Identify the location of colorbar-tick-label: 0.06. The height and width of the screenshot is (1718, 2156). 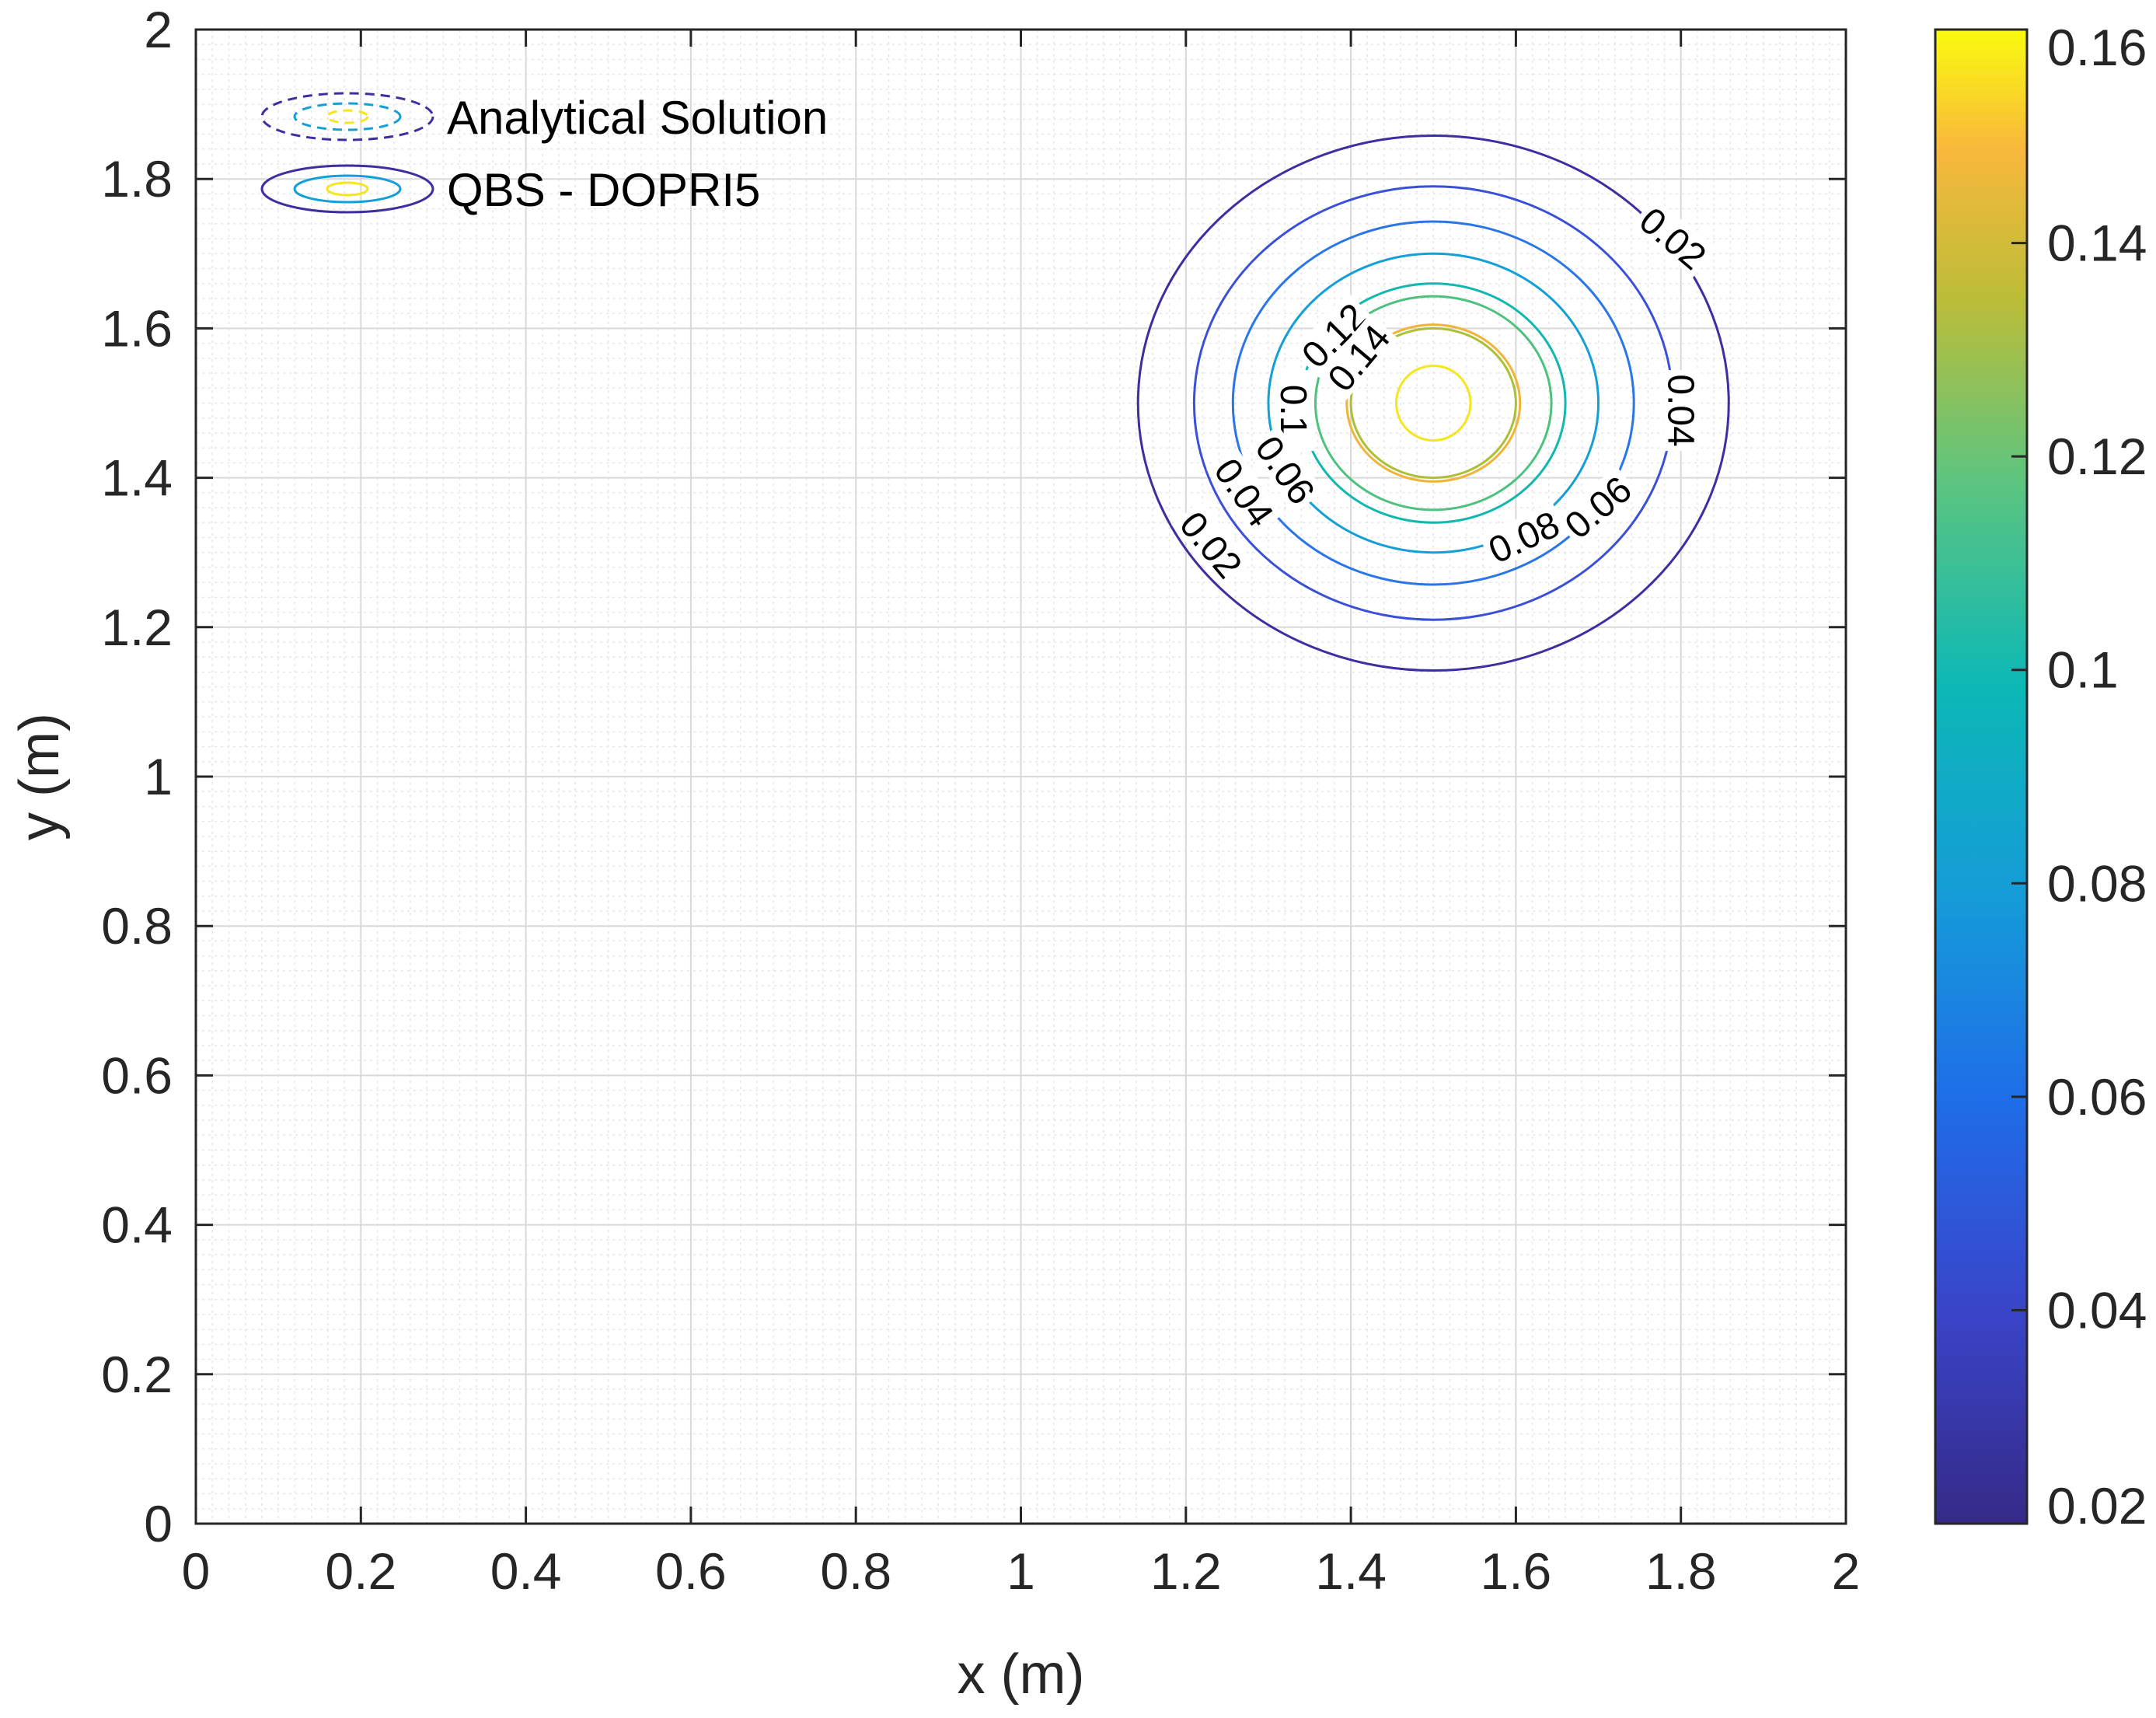
(2097, 1097).